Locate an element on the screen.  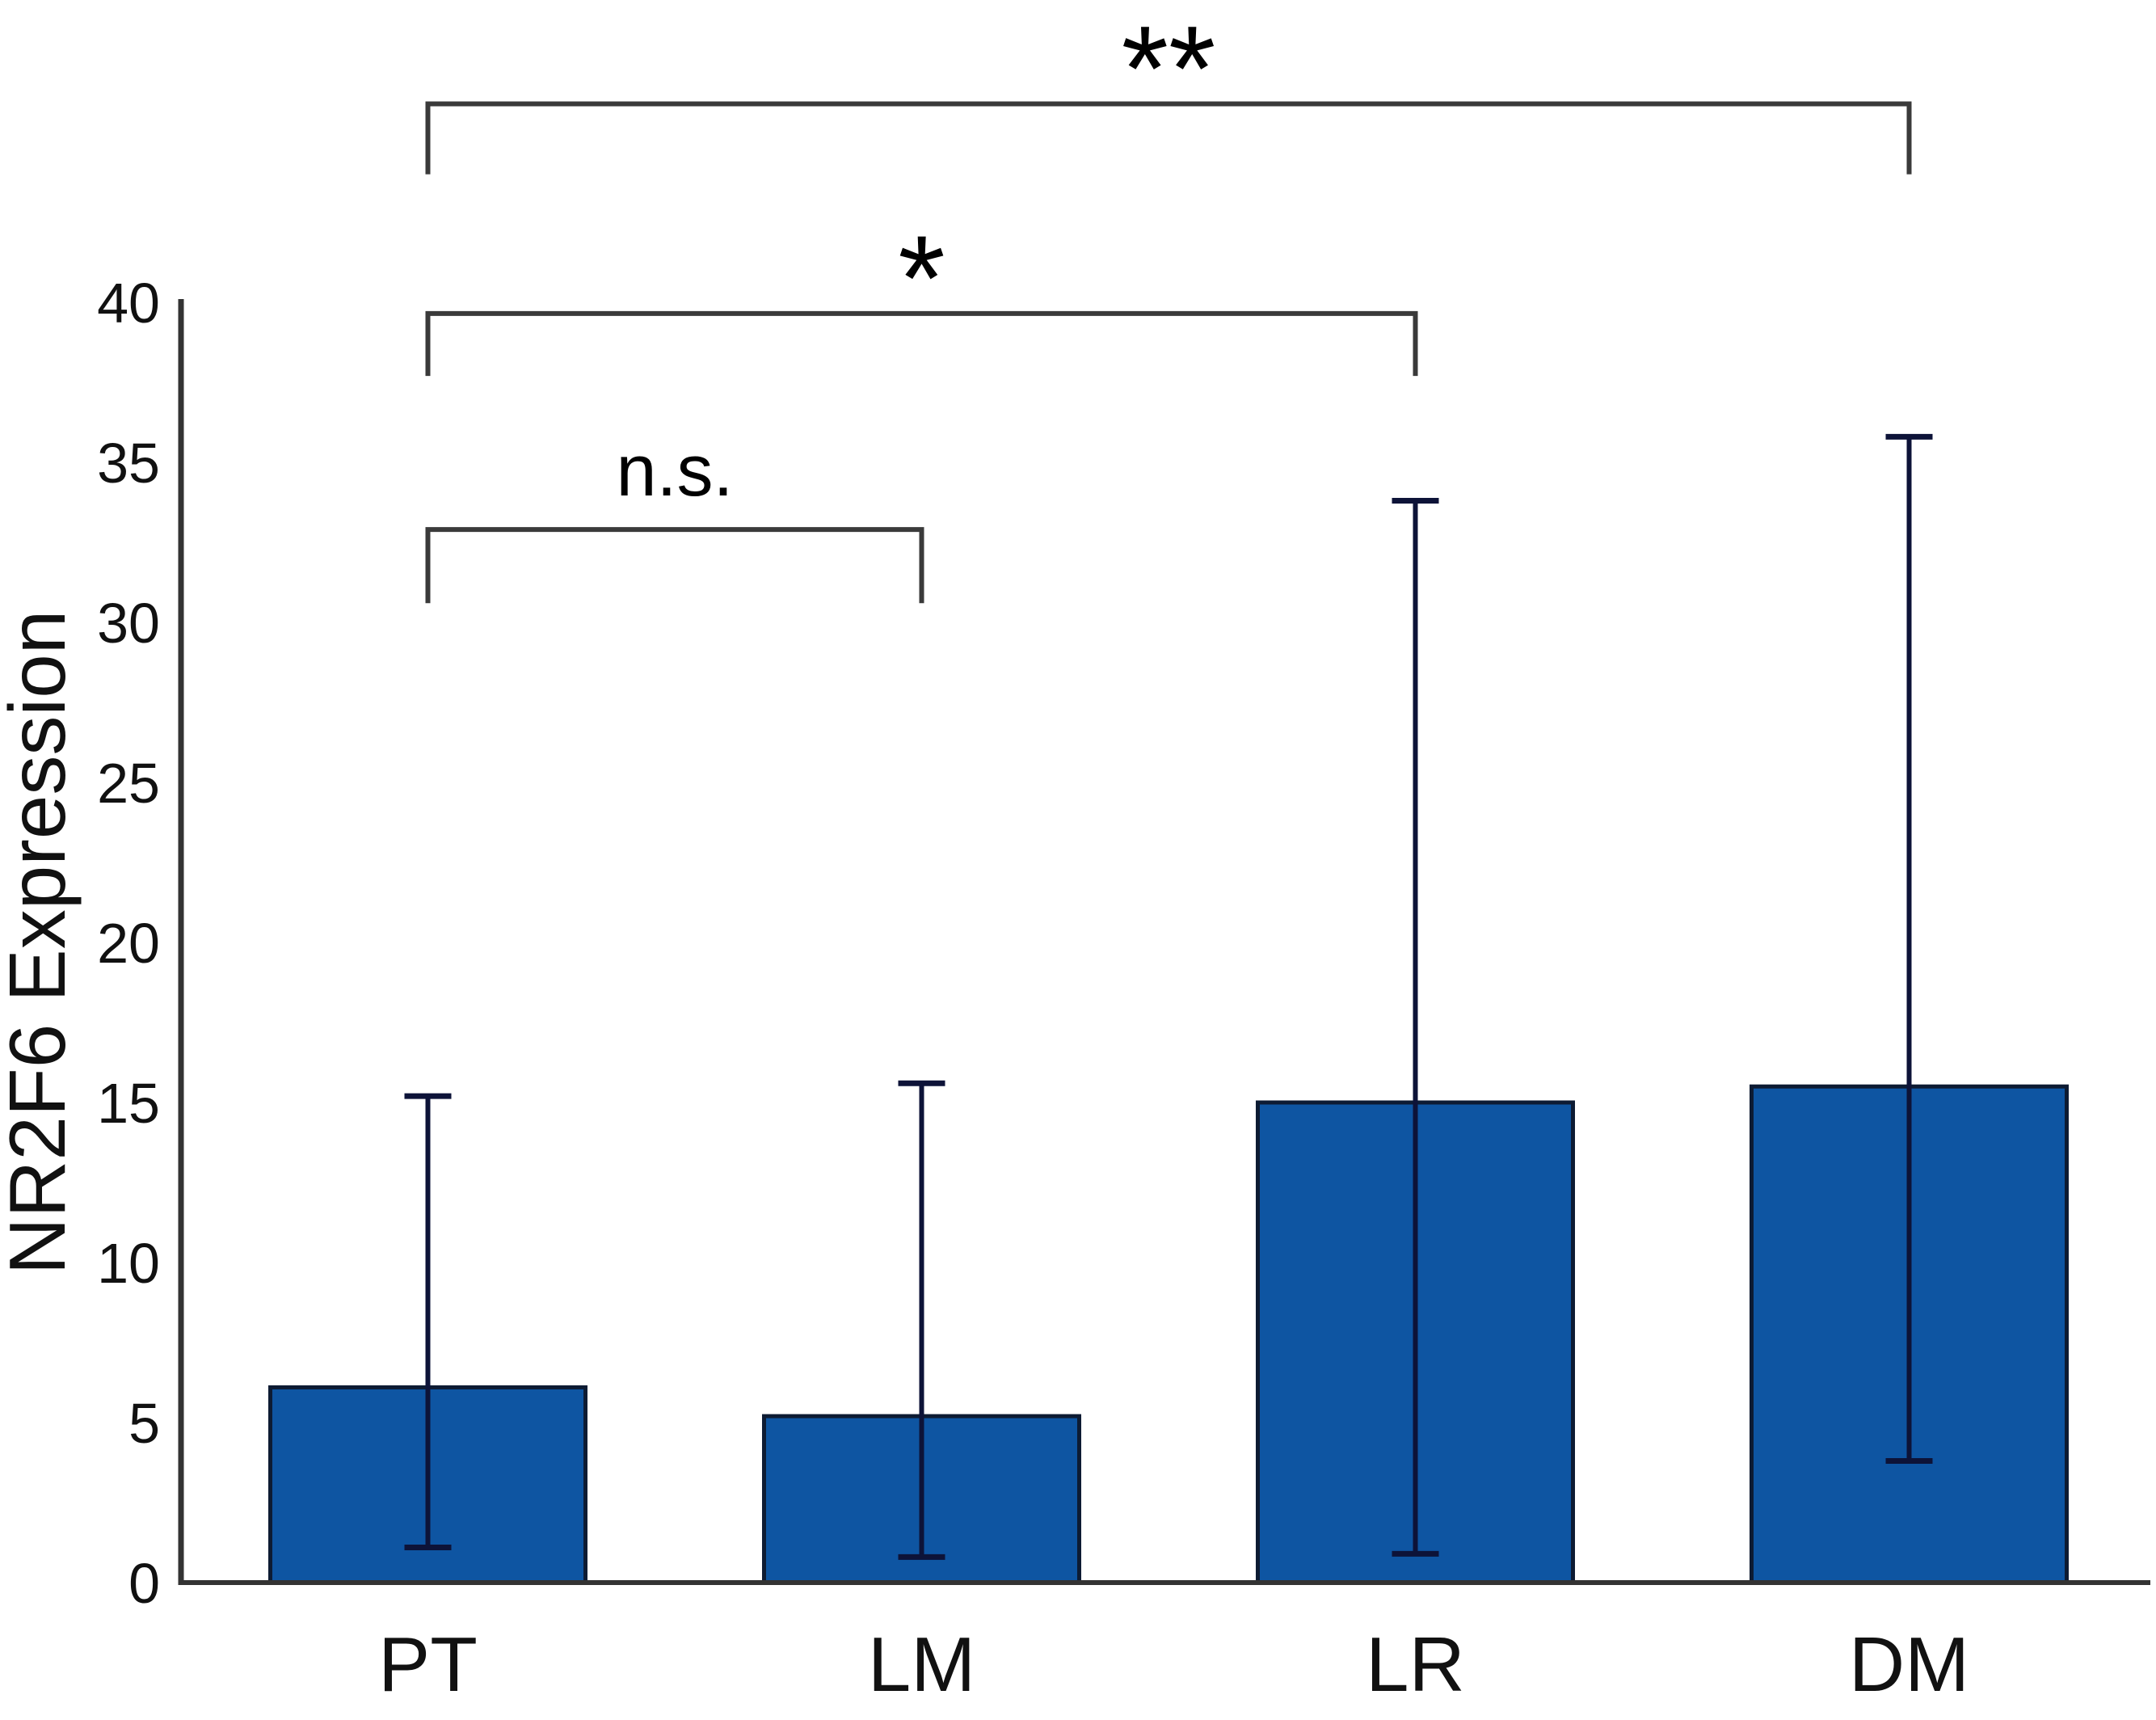
y-axis-title: NR2F6 Expression is located at coordinates (41, 942).